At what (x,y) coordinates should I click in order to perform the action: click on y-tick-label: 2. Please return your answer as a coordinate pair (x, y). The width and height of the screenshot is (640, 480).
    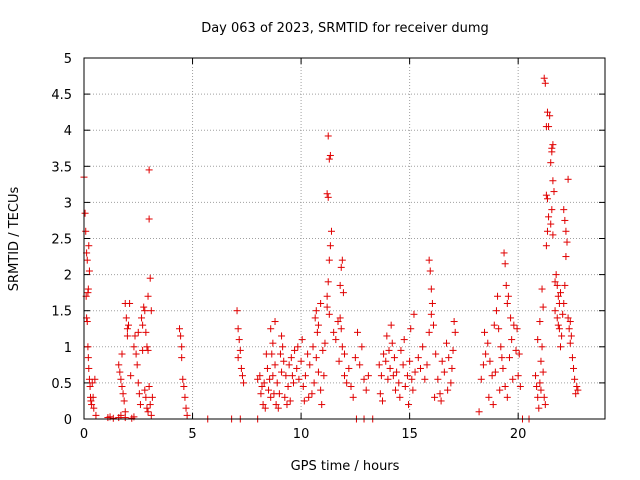
    Looking at the image, I should click on (68, 276).